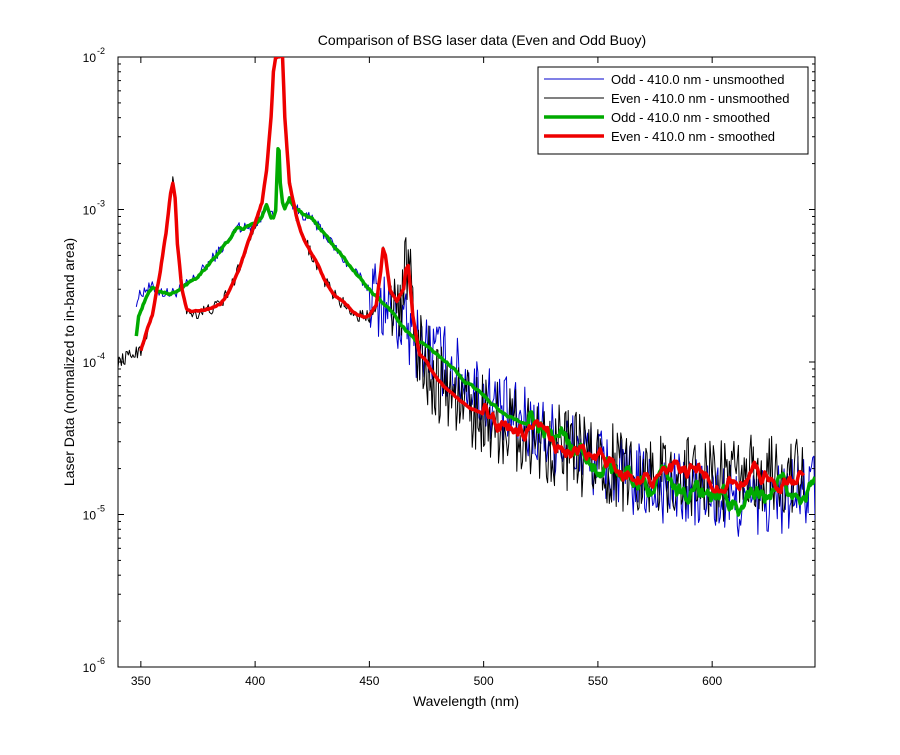 Image resolution: width=900 pixels, height=755 pixels. Describe the element at coordinates (101, 51) in the screenshot. I see `y-tick-exponent: -2` at that location.